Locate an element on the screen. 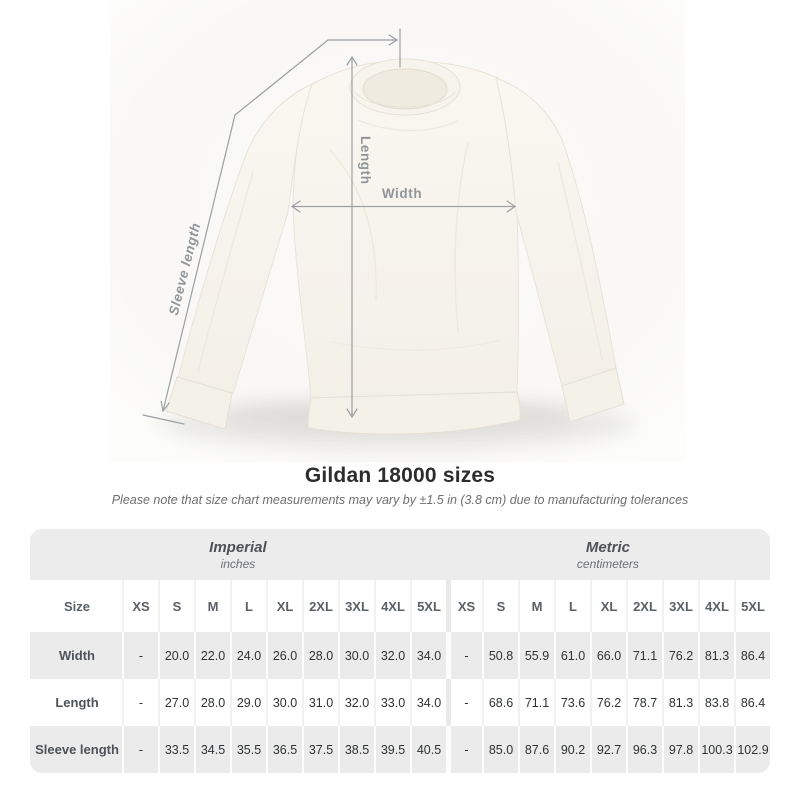  value-cell: 102.9 is located at coordinates (752, 749).